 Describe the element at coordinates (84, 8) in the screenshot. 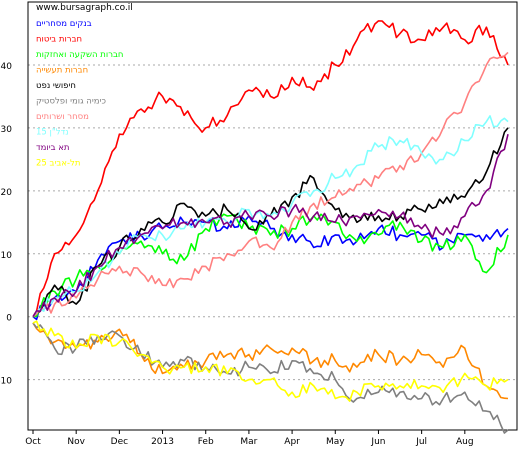

I see `watermark-text: www.bursagraph.co.il` at that location.